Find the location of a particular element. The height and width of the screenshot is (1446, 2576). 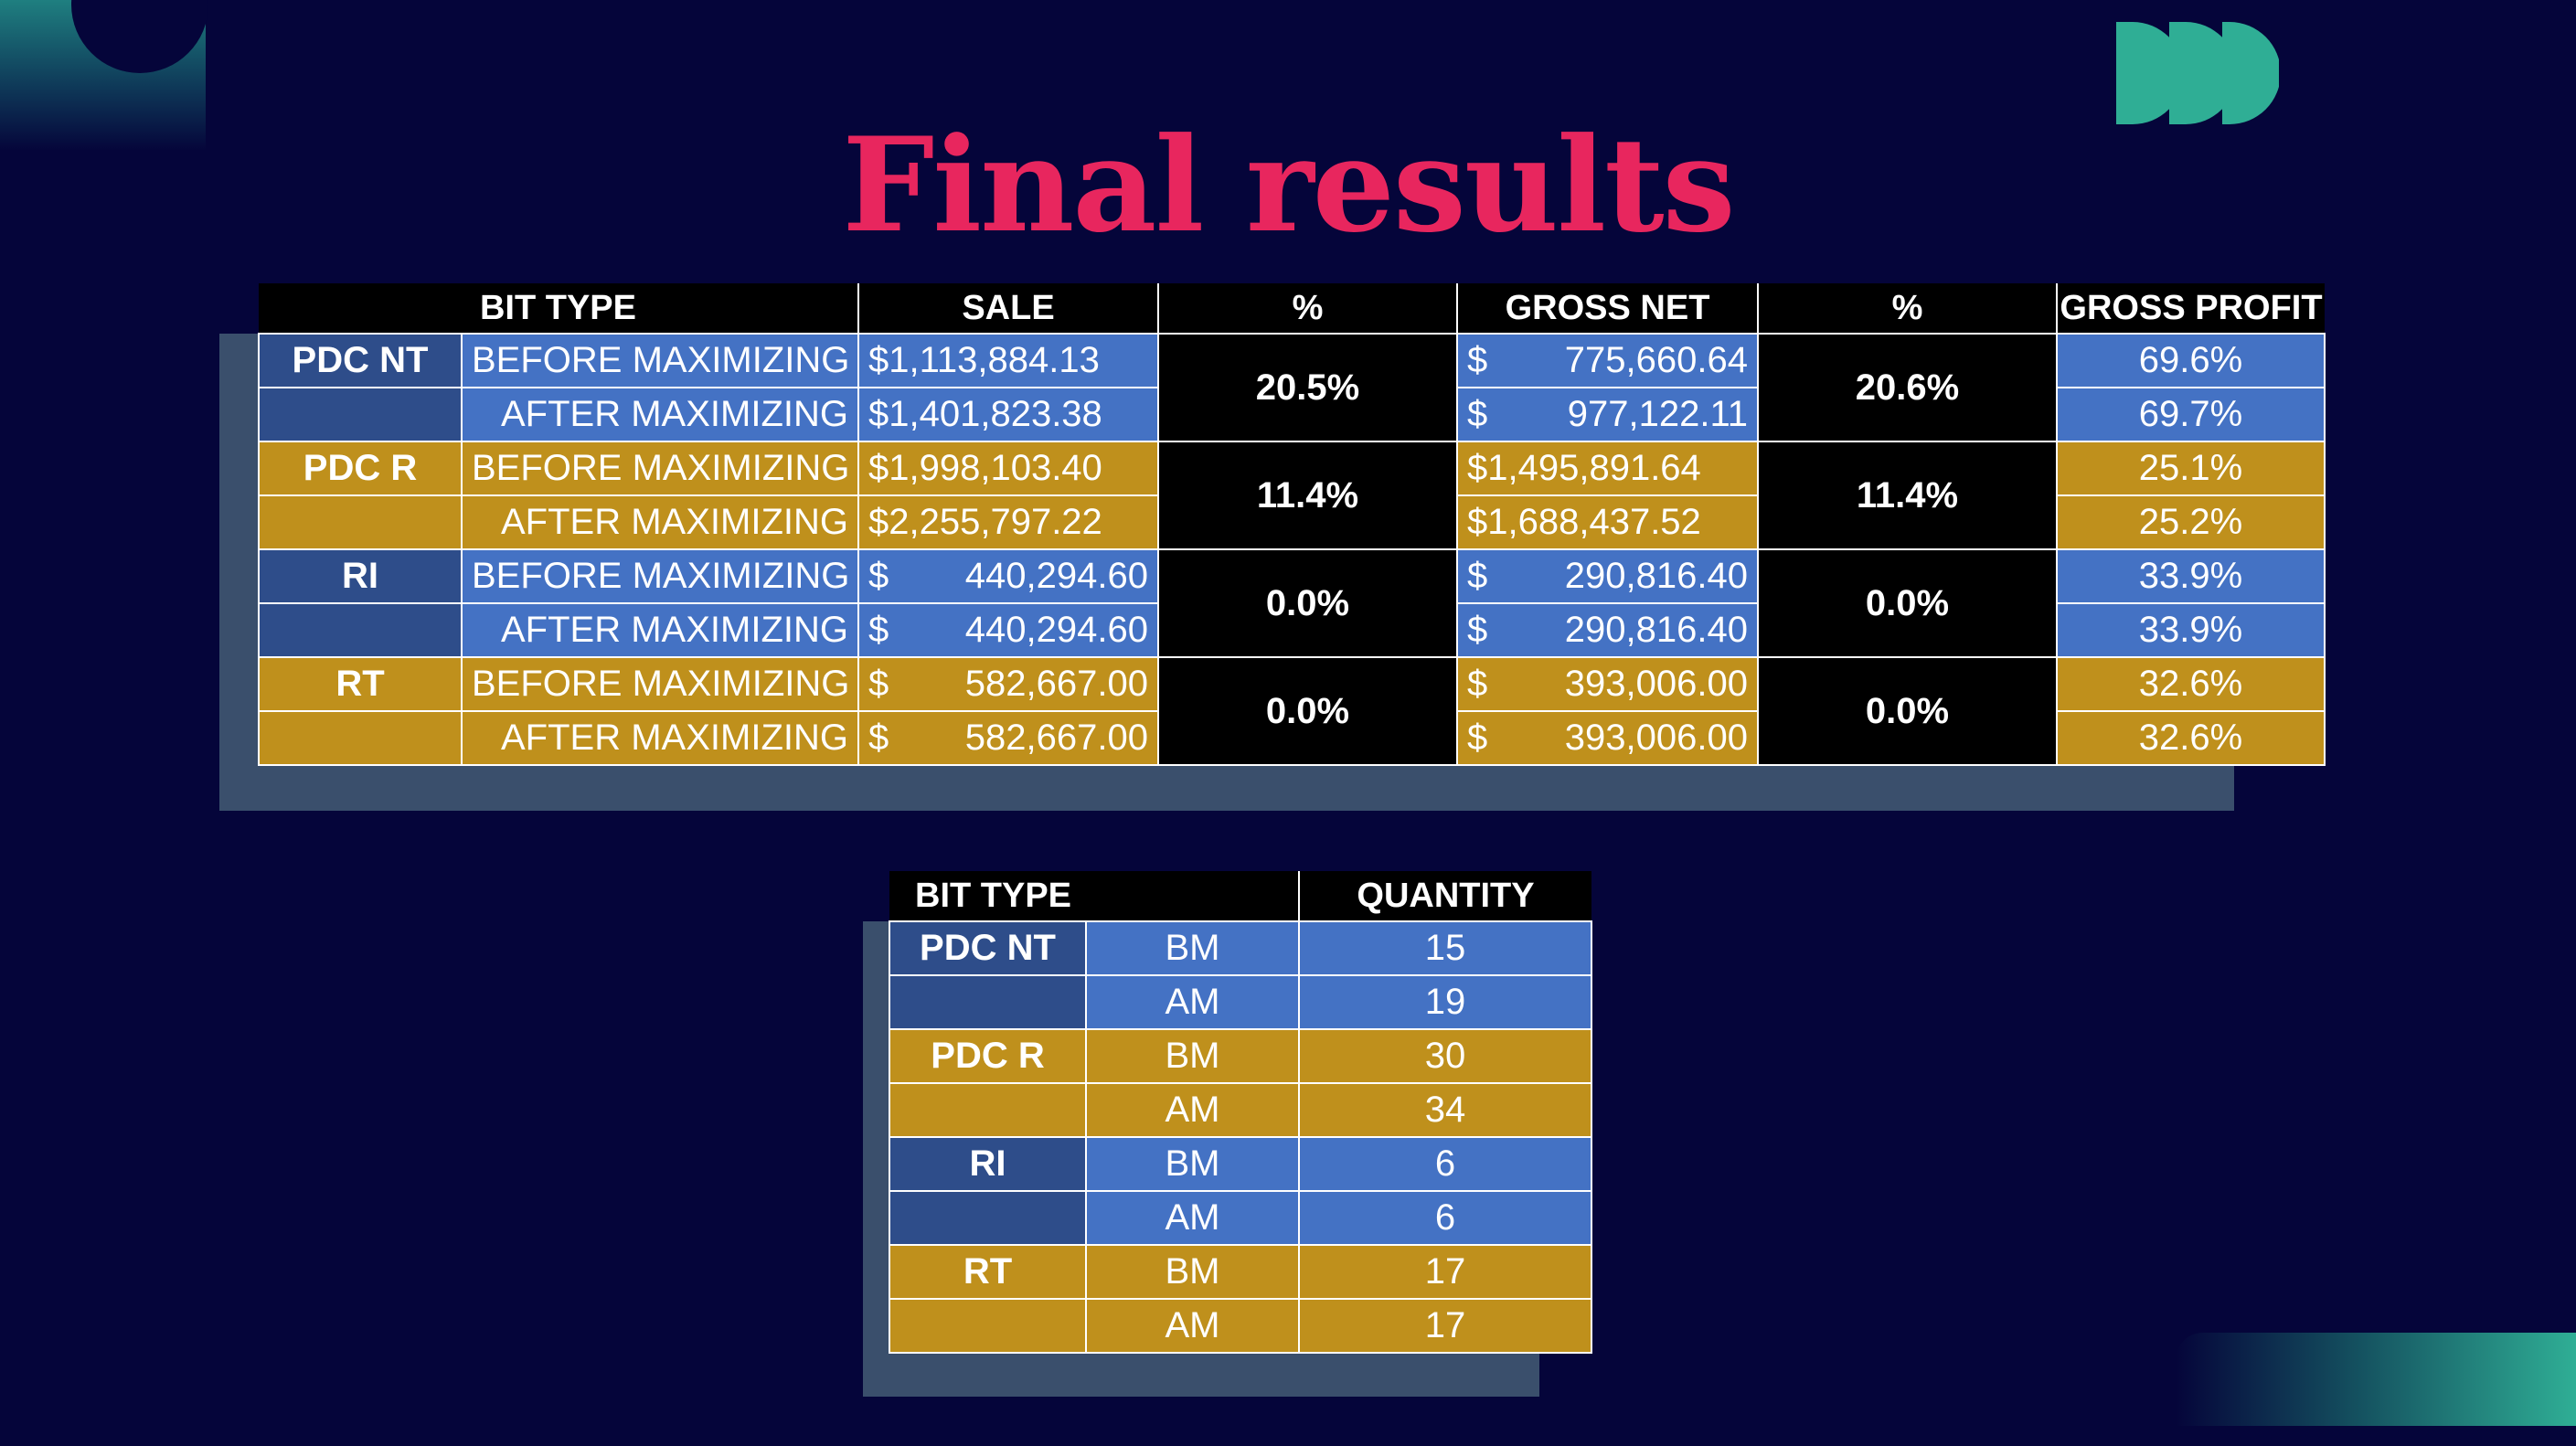

header-gross-profit: GROSS PROFIT is located at coordinates (2190, 308).